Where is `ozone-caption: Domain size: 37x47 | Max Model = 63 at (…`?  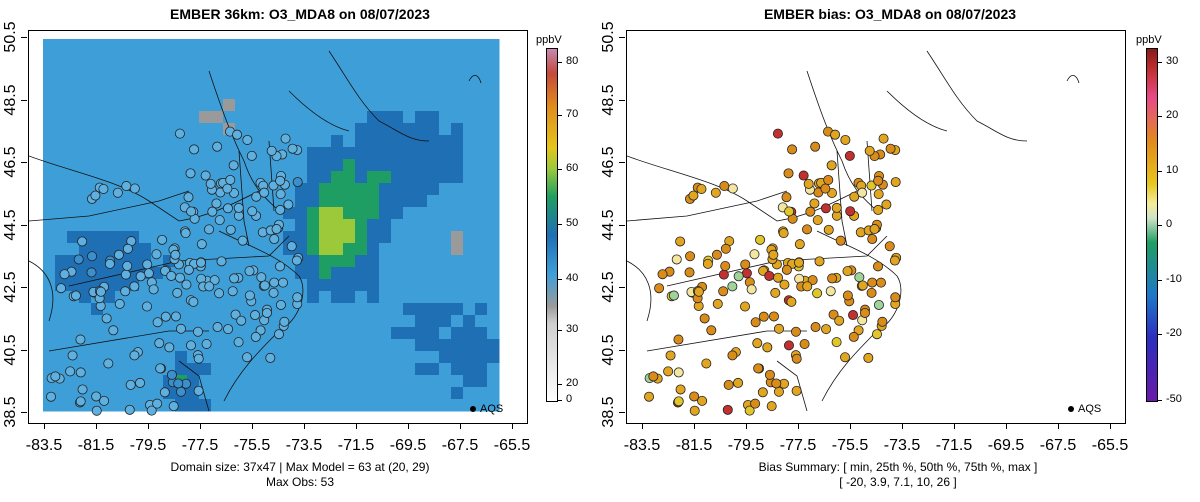 ozone-caption: Domain size: 37x47 | Max Model = 63 at (… is located at coordinates (300, 475).